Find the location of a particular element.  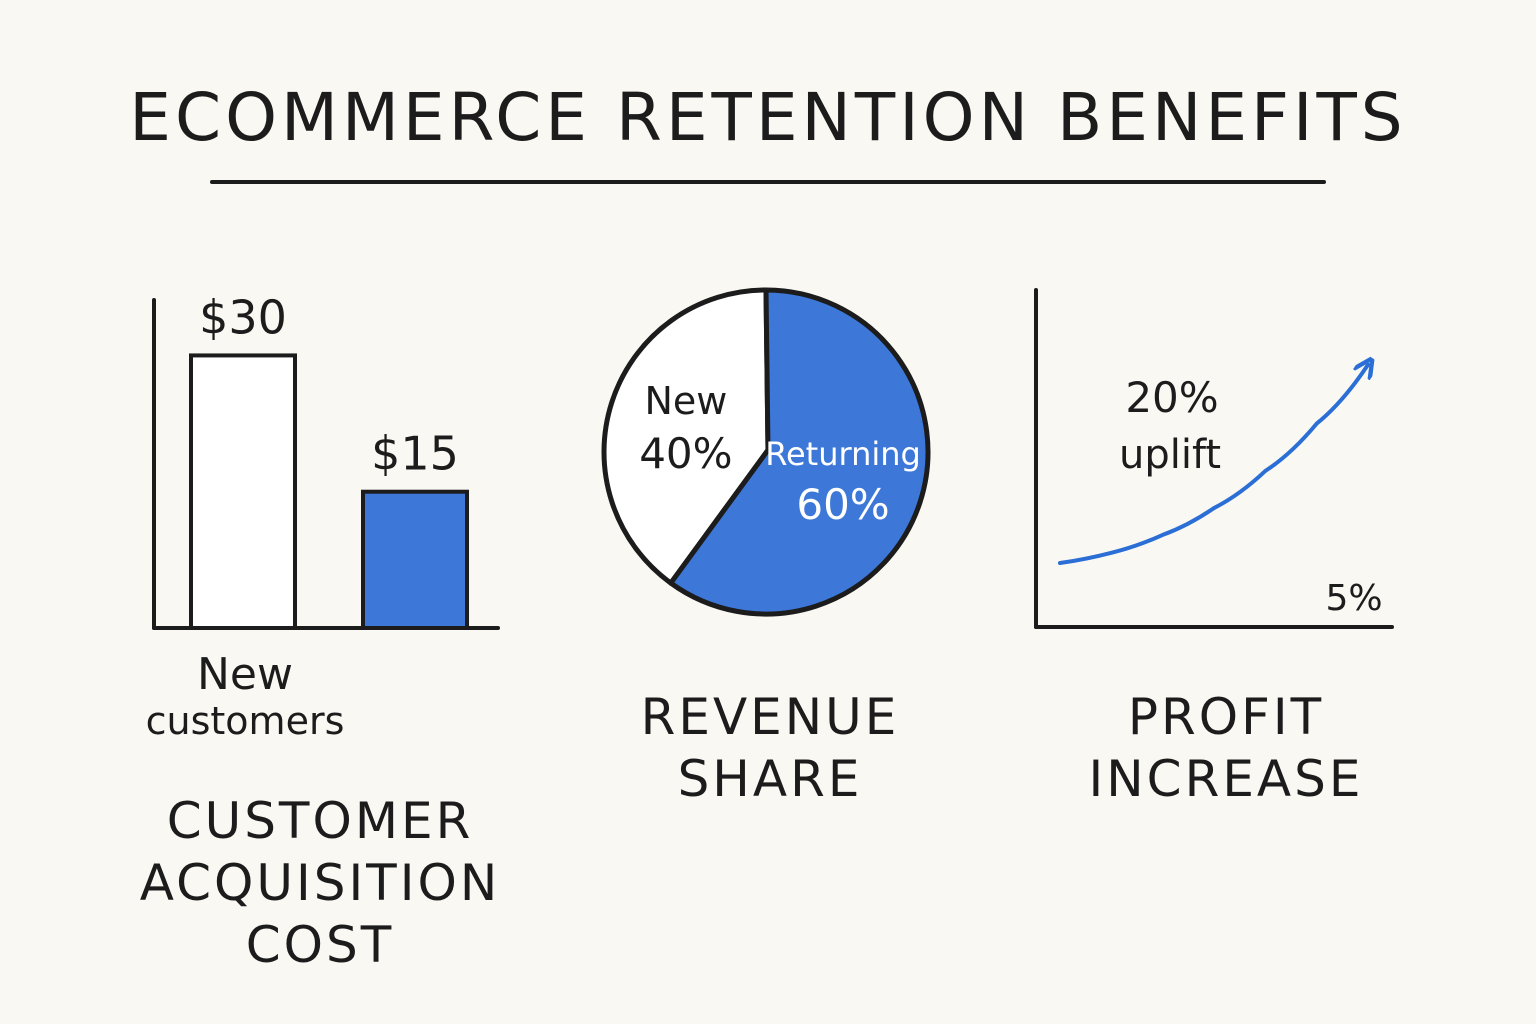

profit-increase-line-chart: 20% uplift 5% is located at coordinates (1214, 458).